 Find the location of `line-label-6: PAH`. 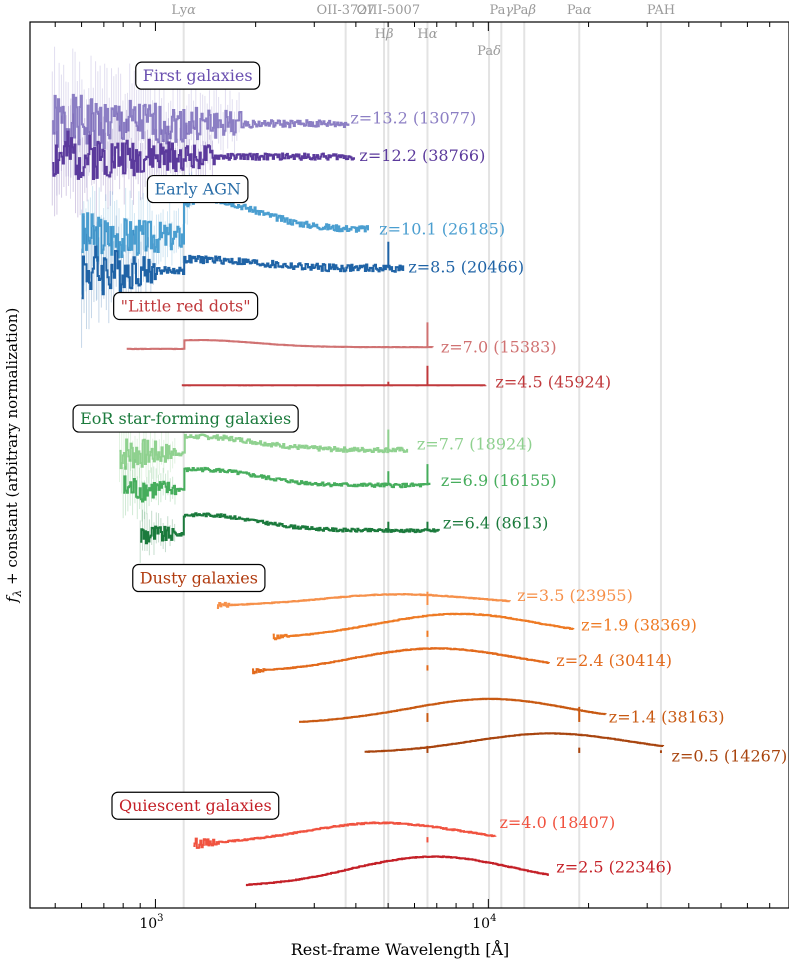

line-label-6: PAH is located at coordinates (661, 10).